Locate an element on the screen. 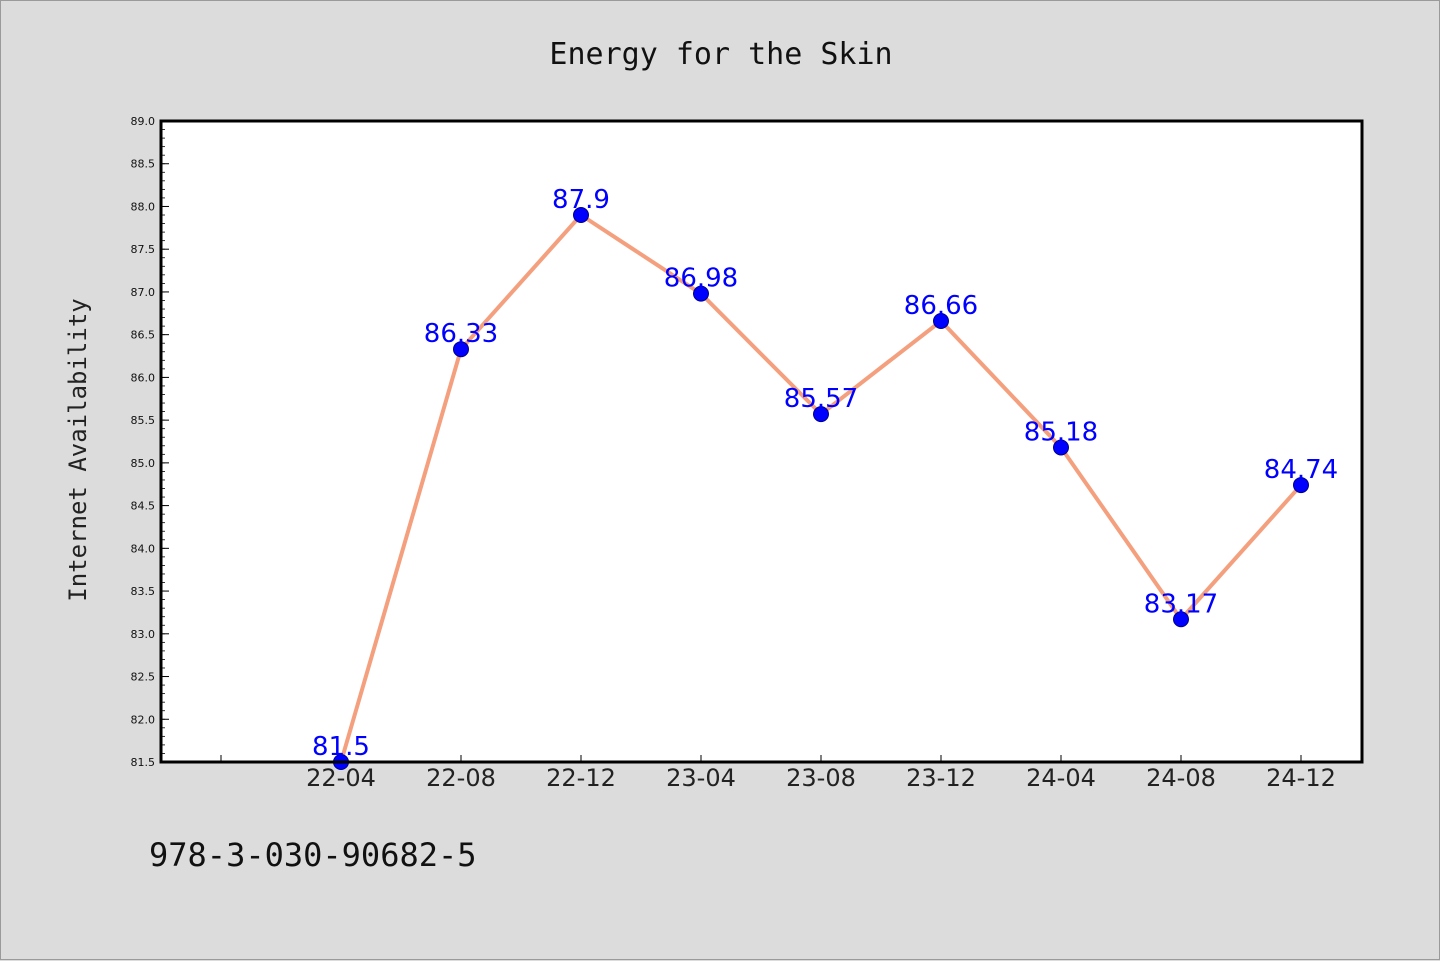 The height and width of the screenshot is (961, 1440). x-tick-label: 23-08 is located at coordinates (821, 778).